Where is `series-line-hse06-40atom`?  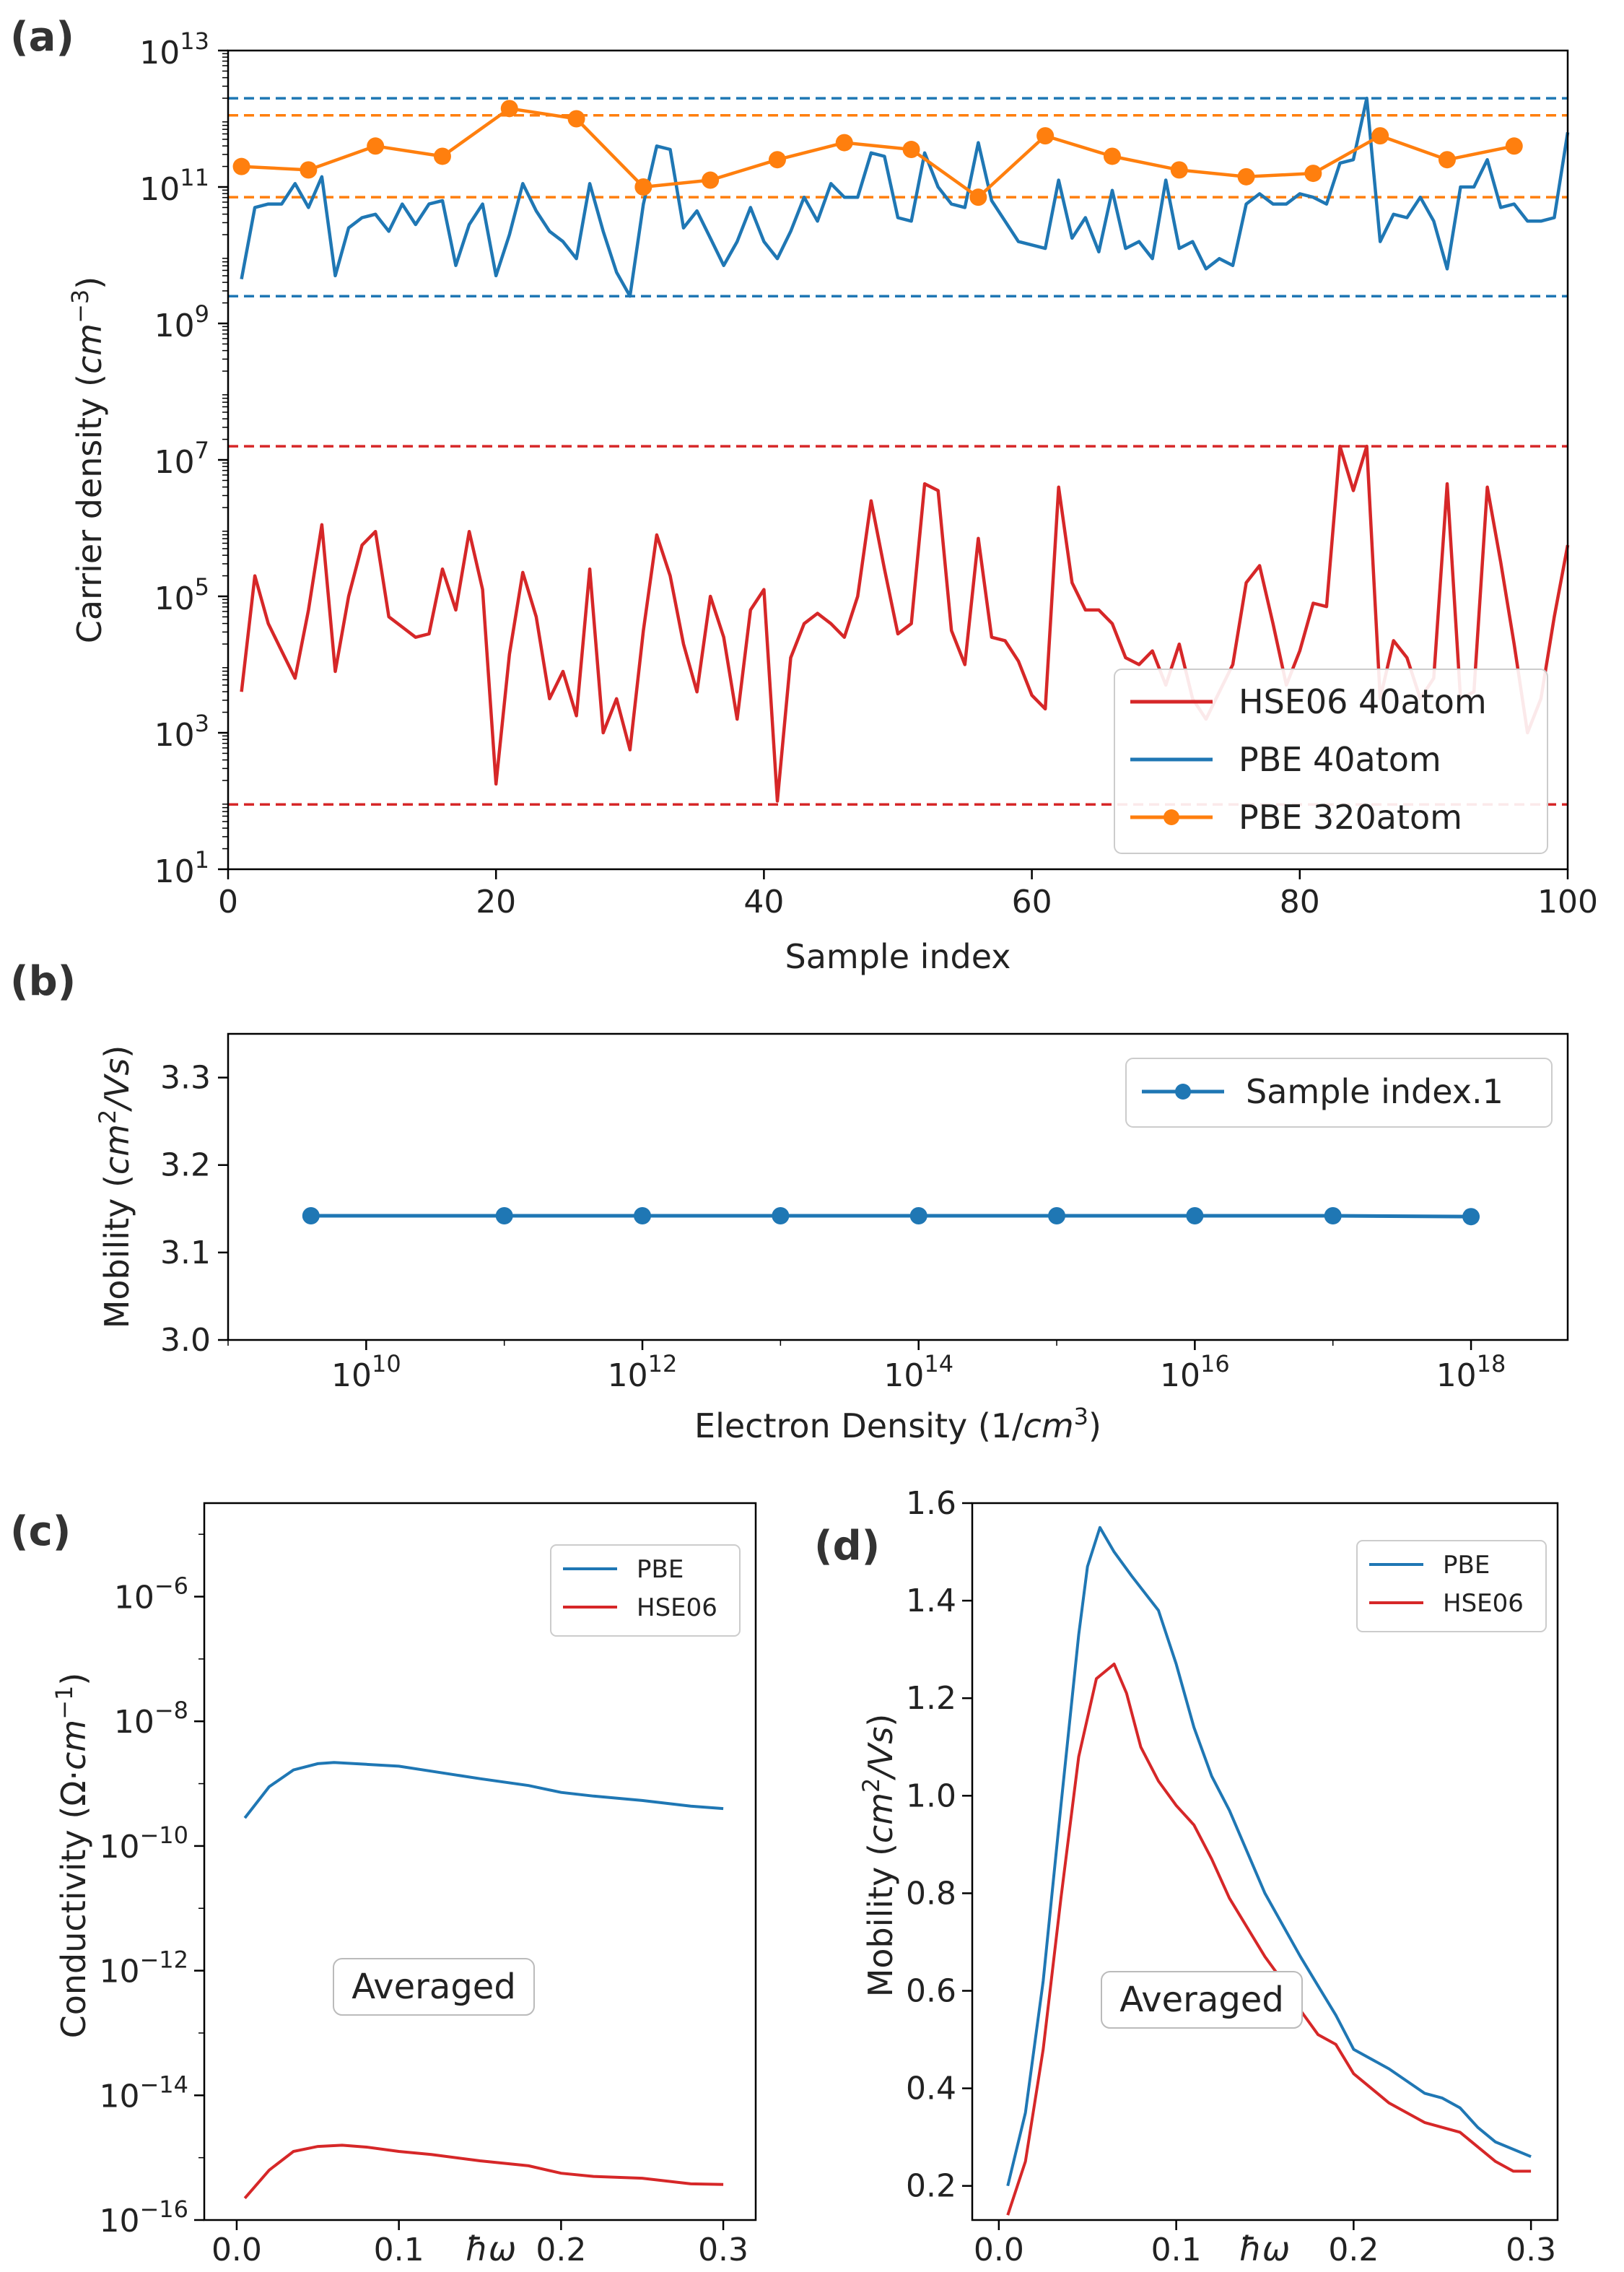
series-line-hse06-40atom is located at coordinates (905, 623).